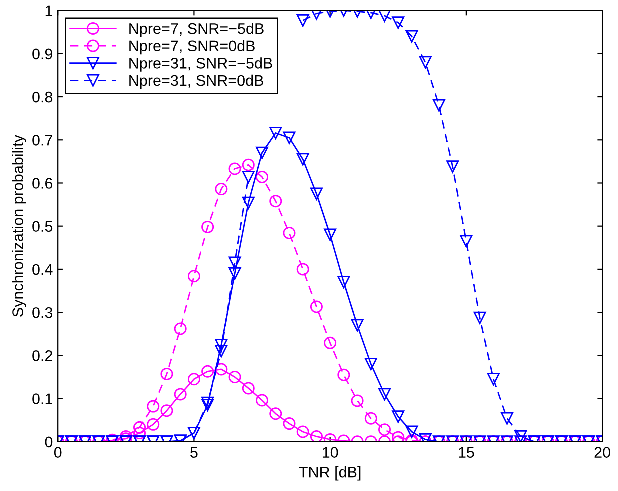 The width and height of the screenshot is (618, 491). I want to click on y-tick-label: 0.3, so click(42, 312).